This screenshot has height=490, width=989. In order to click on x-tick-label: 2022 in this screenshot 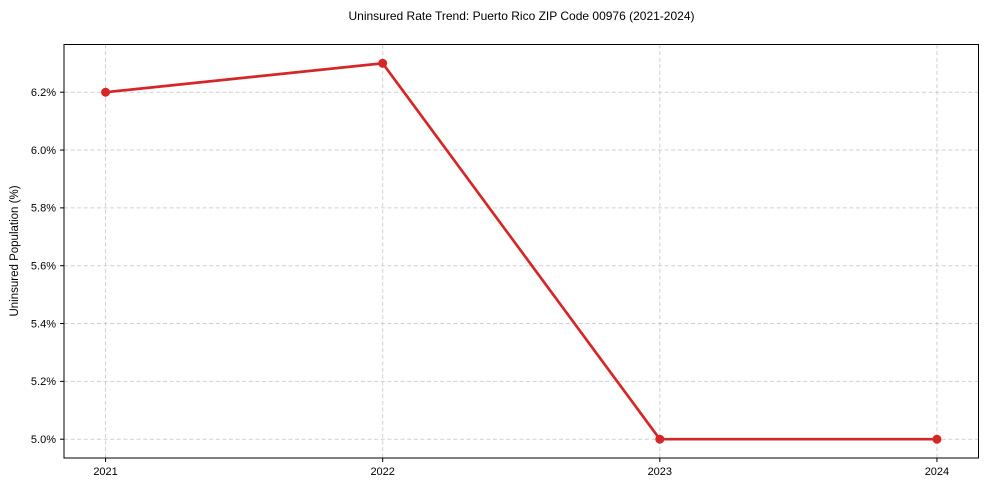, I will do `click(382, 472)`.